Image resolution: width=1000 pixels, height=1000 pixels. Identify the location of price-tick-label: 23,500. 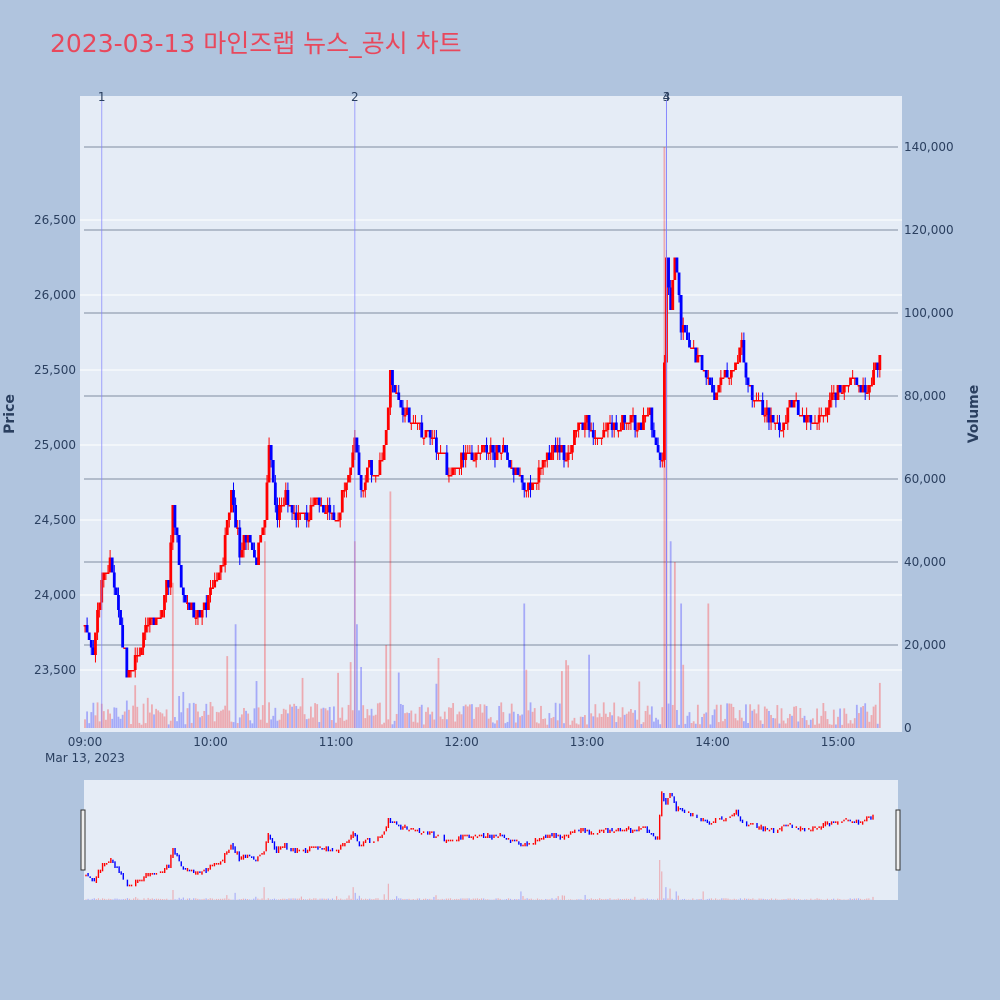
(55, 670).